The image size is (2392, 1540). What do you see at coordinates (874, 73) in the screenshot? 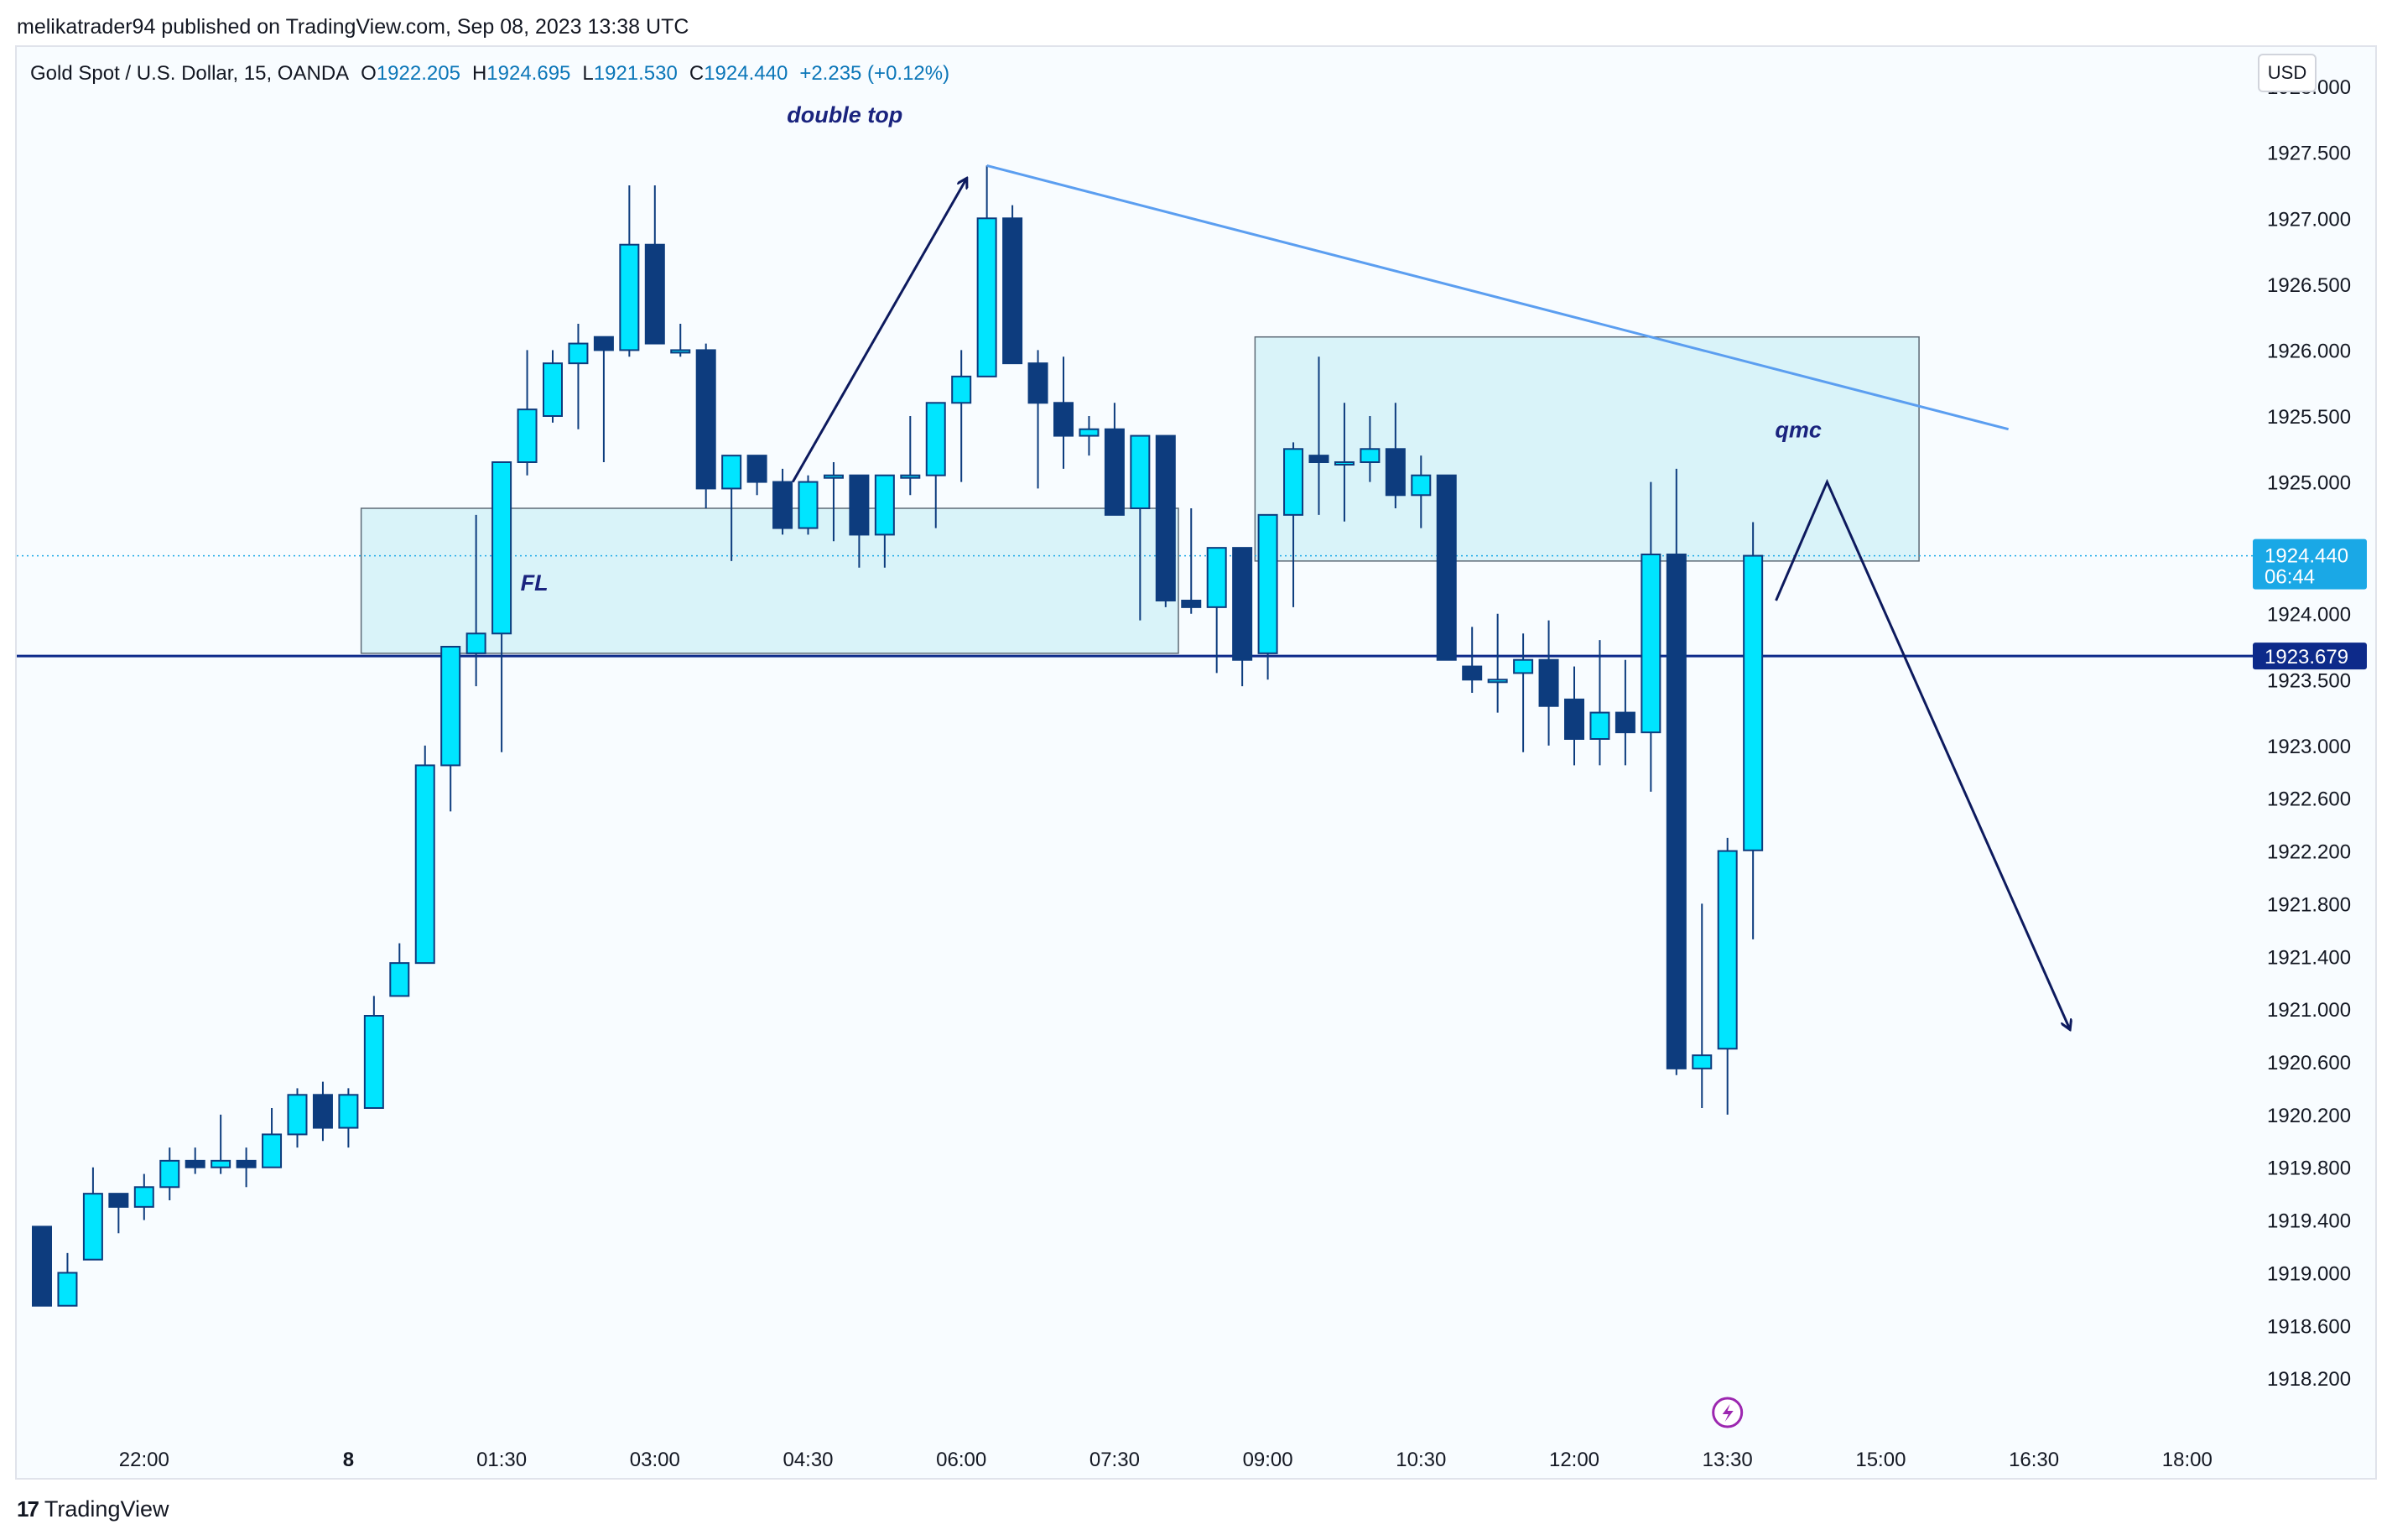
I see `legend-change: +2.235 (+0.12%)` at bounding box center [874, 73].